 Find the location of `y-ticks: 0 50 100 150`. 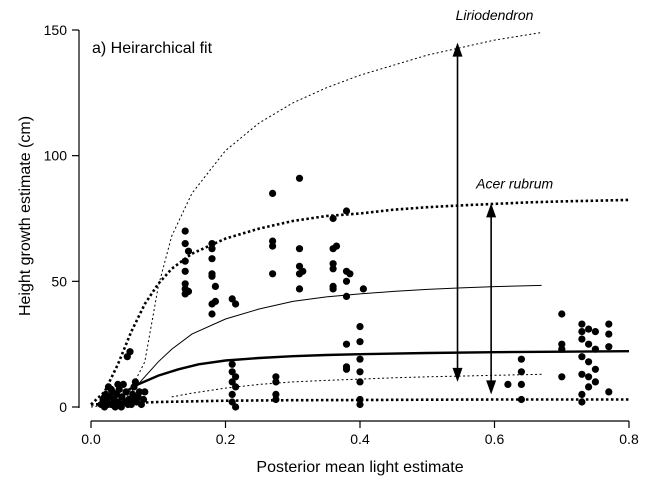

y-ticks: 0 50 100 150 is located at coordinates (61, 218).